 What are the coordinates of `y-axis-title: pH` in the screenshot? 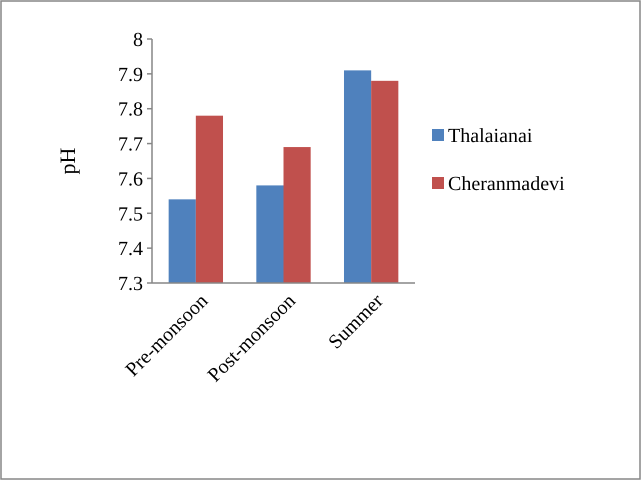 It's located at (67, 160).